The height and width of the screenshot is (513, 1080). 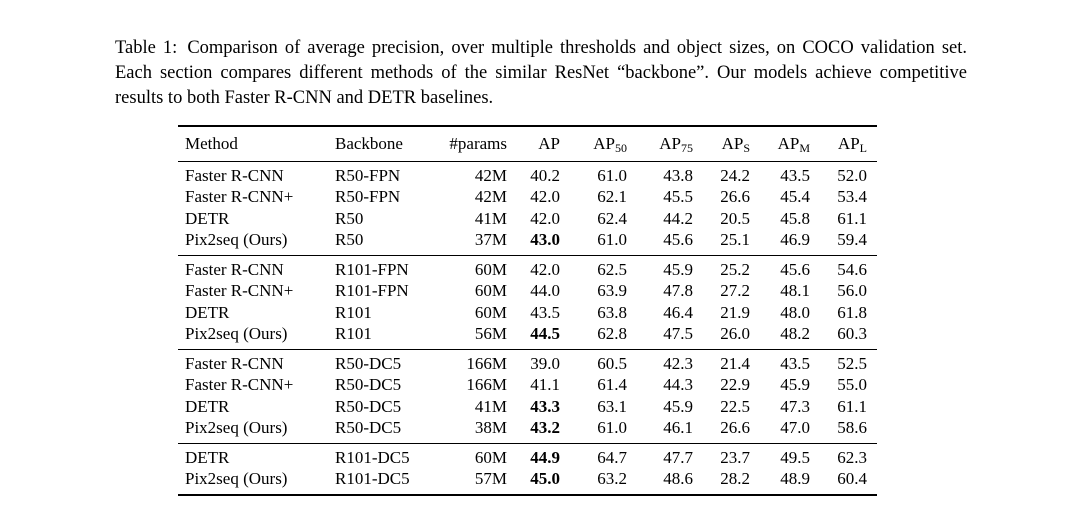 What do you see at coordinates (852, 478) in the screenshot?
I see `cell-ap-l: 60.4` at bounding box center [852, 478].